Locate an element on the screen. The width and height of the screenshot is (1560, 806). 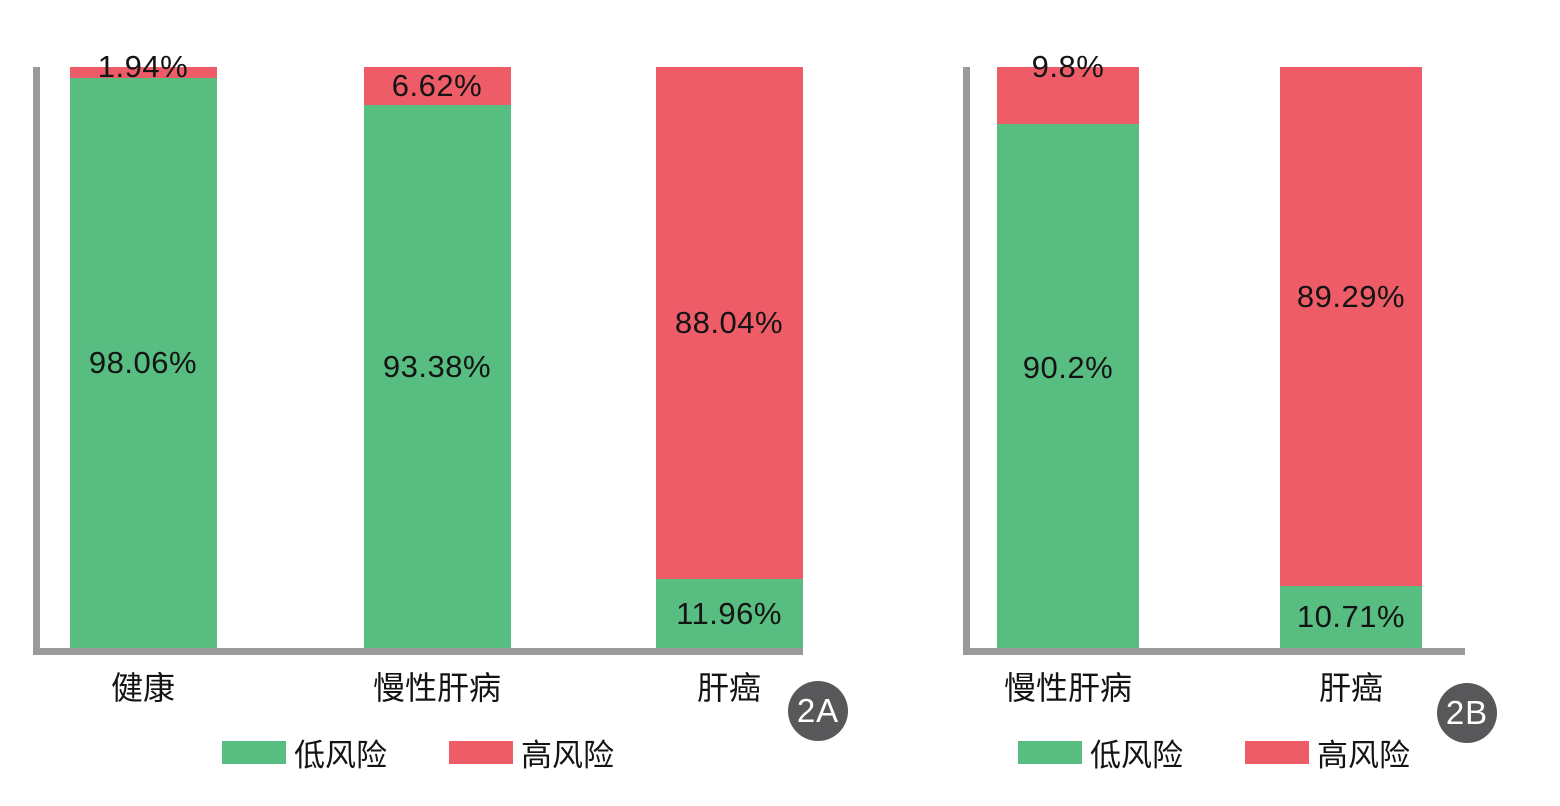
value-label-high-risk: 6.62% is located at coordinates (437, 85).